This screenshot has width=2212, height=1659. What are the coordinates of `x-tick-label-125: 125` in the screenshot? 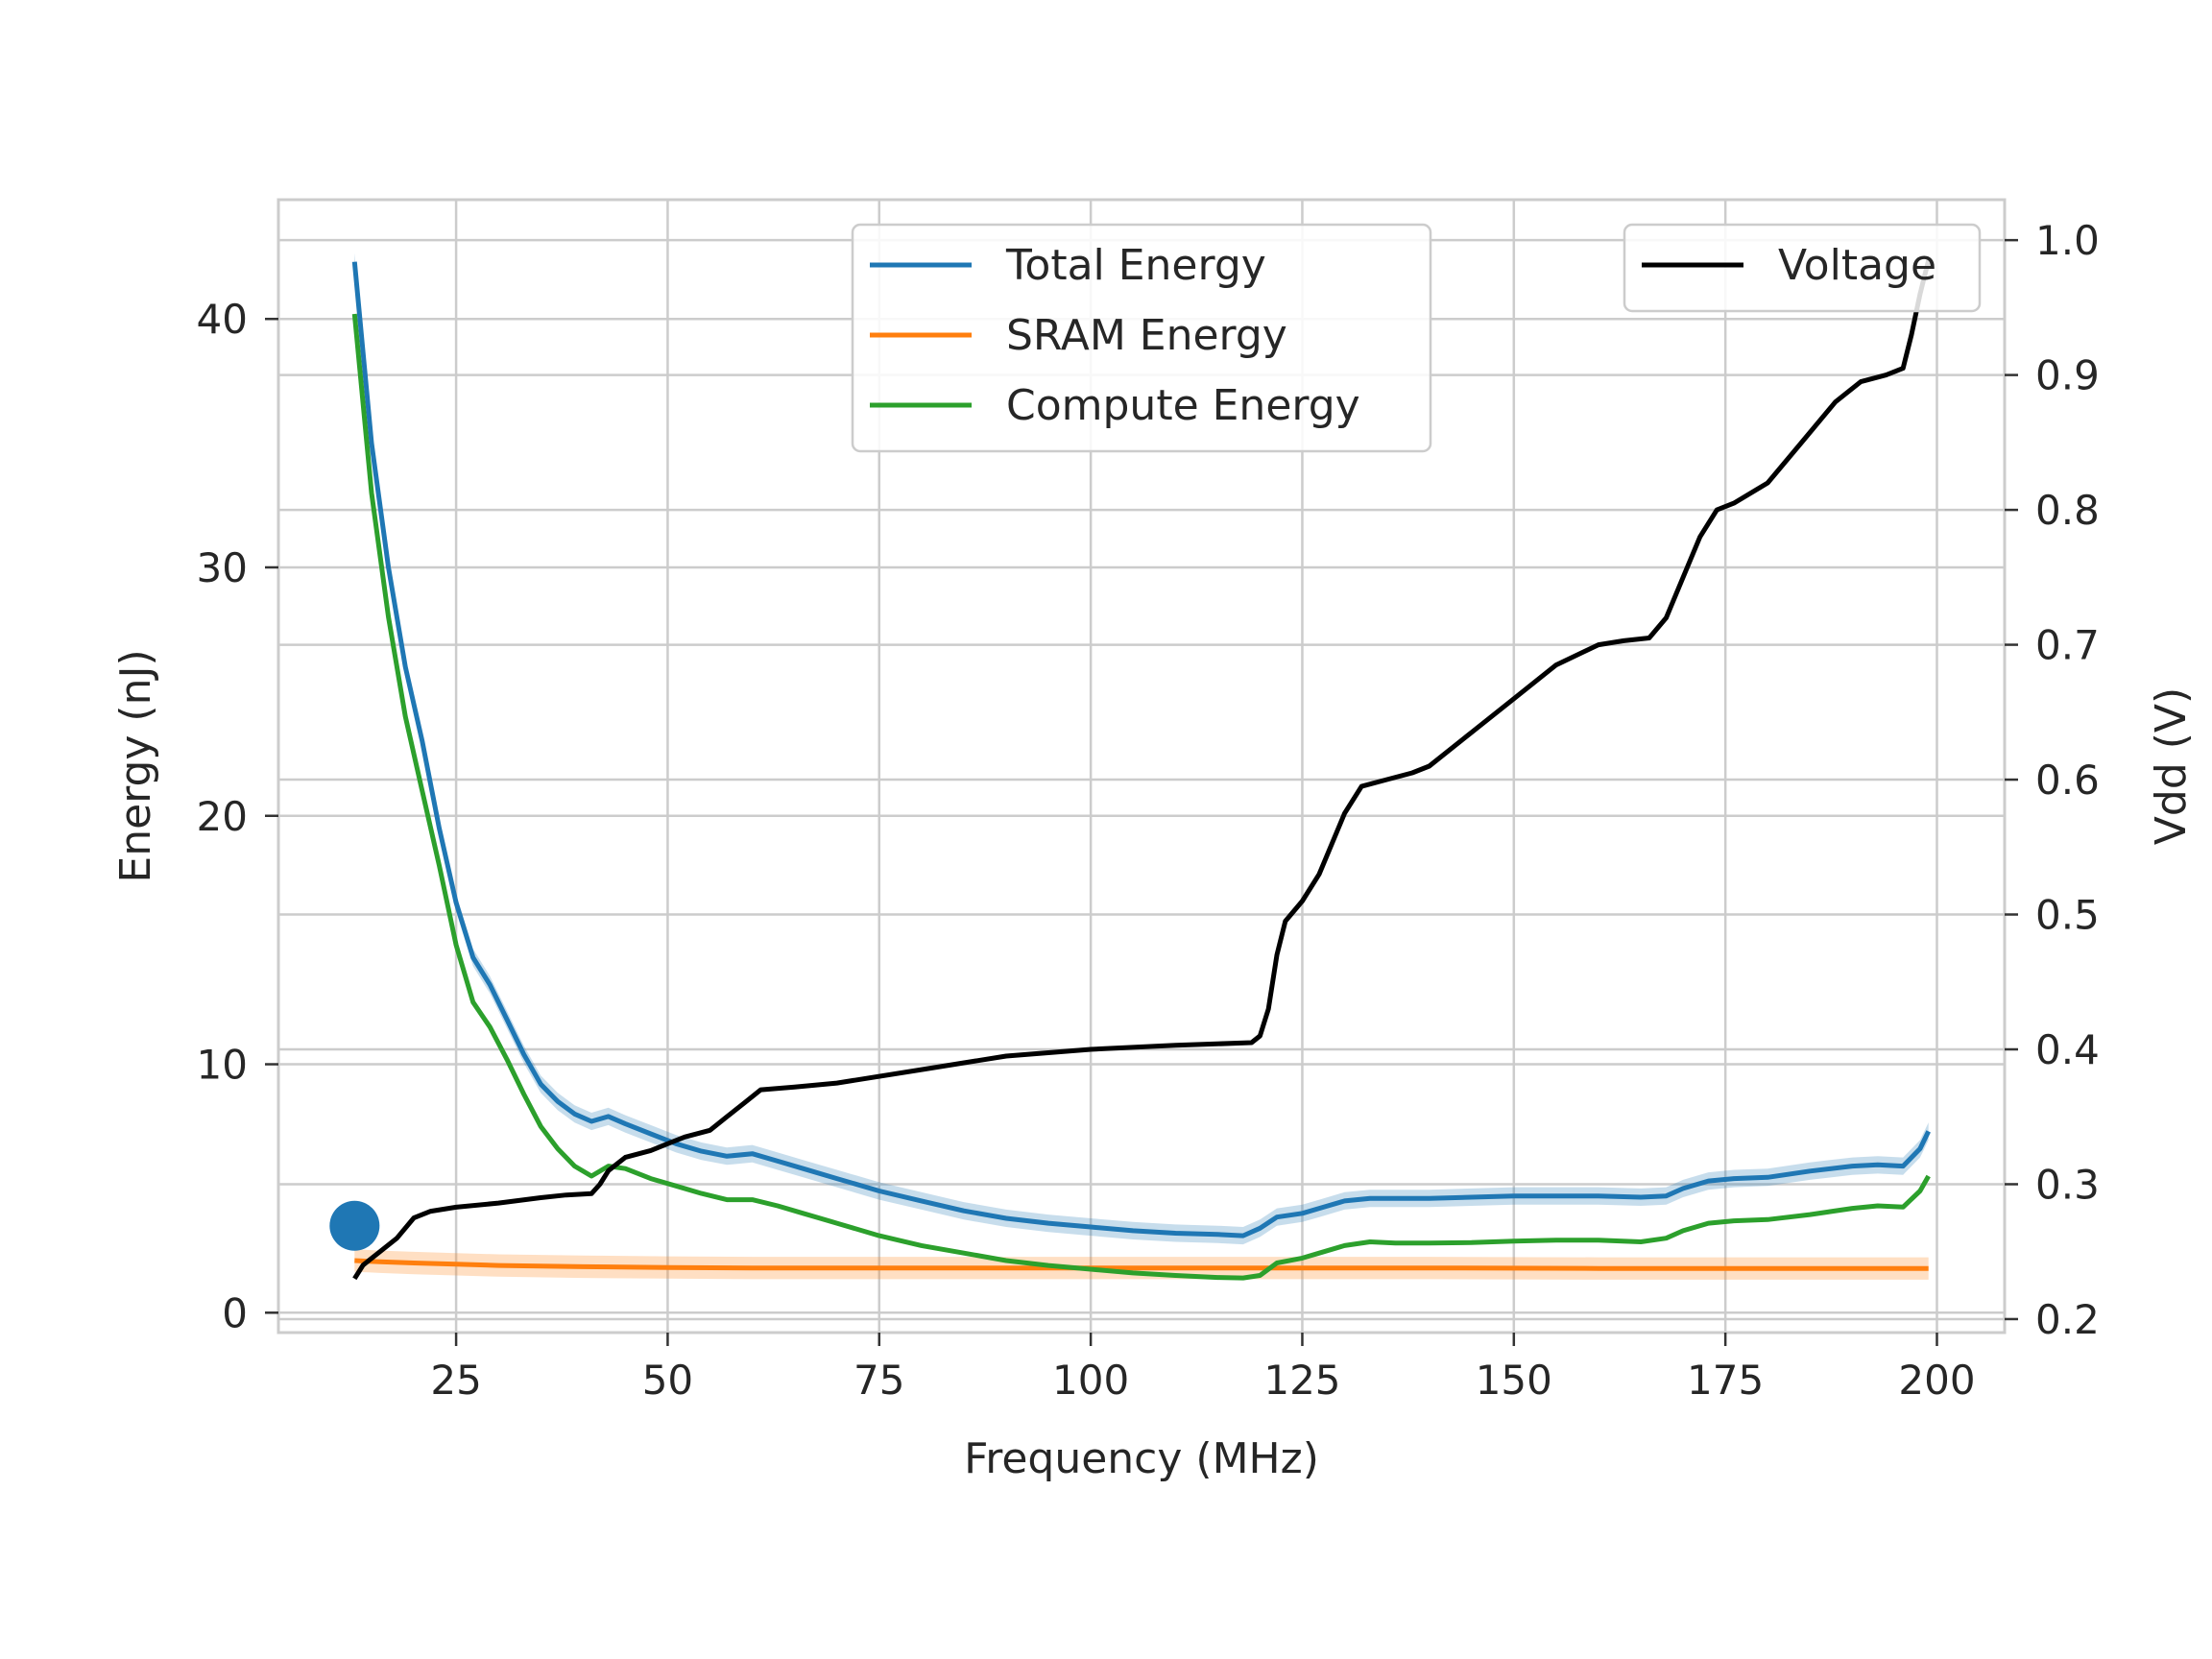 It's located at (1301, 1380).